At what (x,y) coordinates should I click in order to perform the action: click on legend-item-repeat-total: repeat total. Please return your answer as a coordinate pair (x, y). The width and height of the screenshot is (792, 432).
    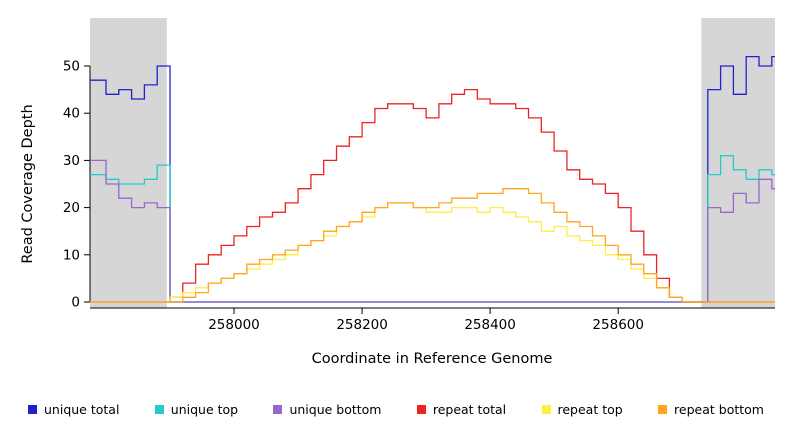
    Looking at the image, I should click on (461, 409).